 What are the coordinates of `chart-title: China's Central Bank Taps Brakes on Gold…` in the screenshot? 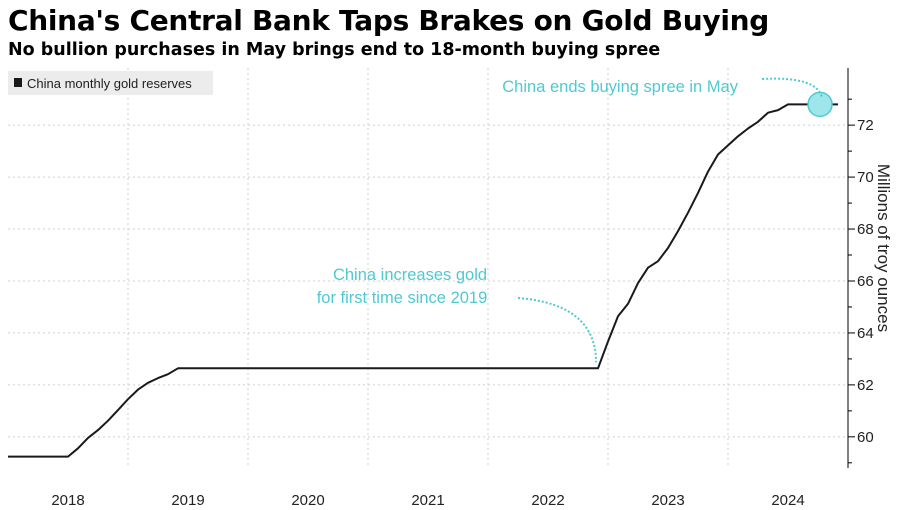 It's located at (389, 20).